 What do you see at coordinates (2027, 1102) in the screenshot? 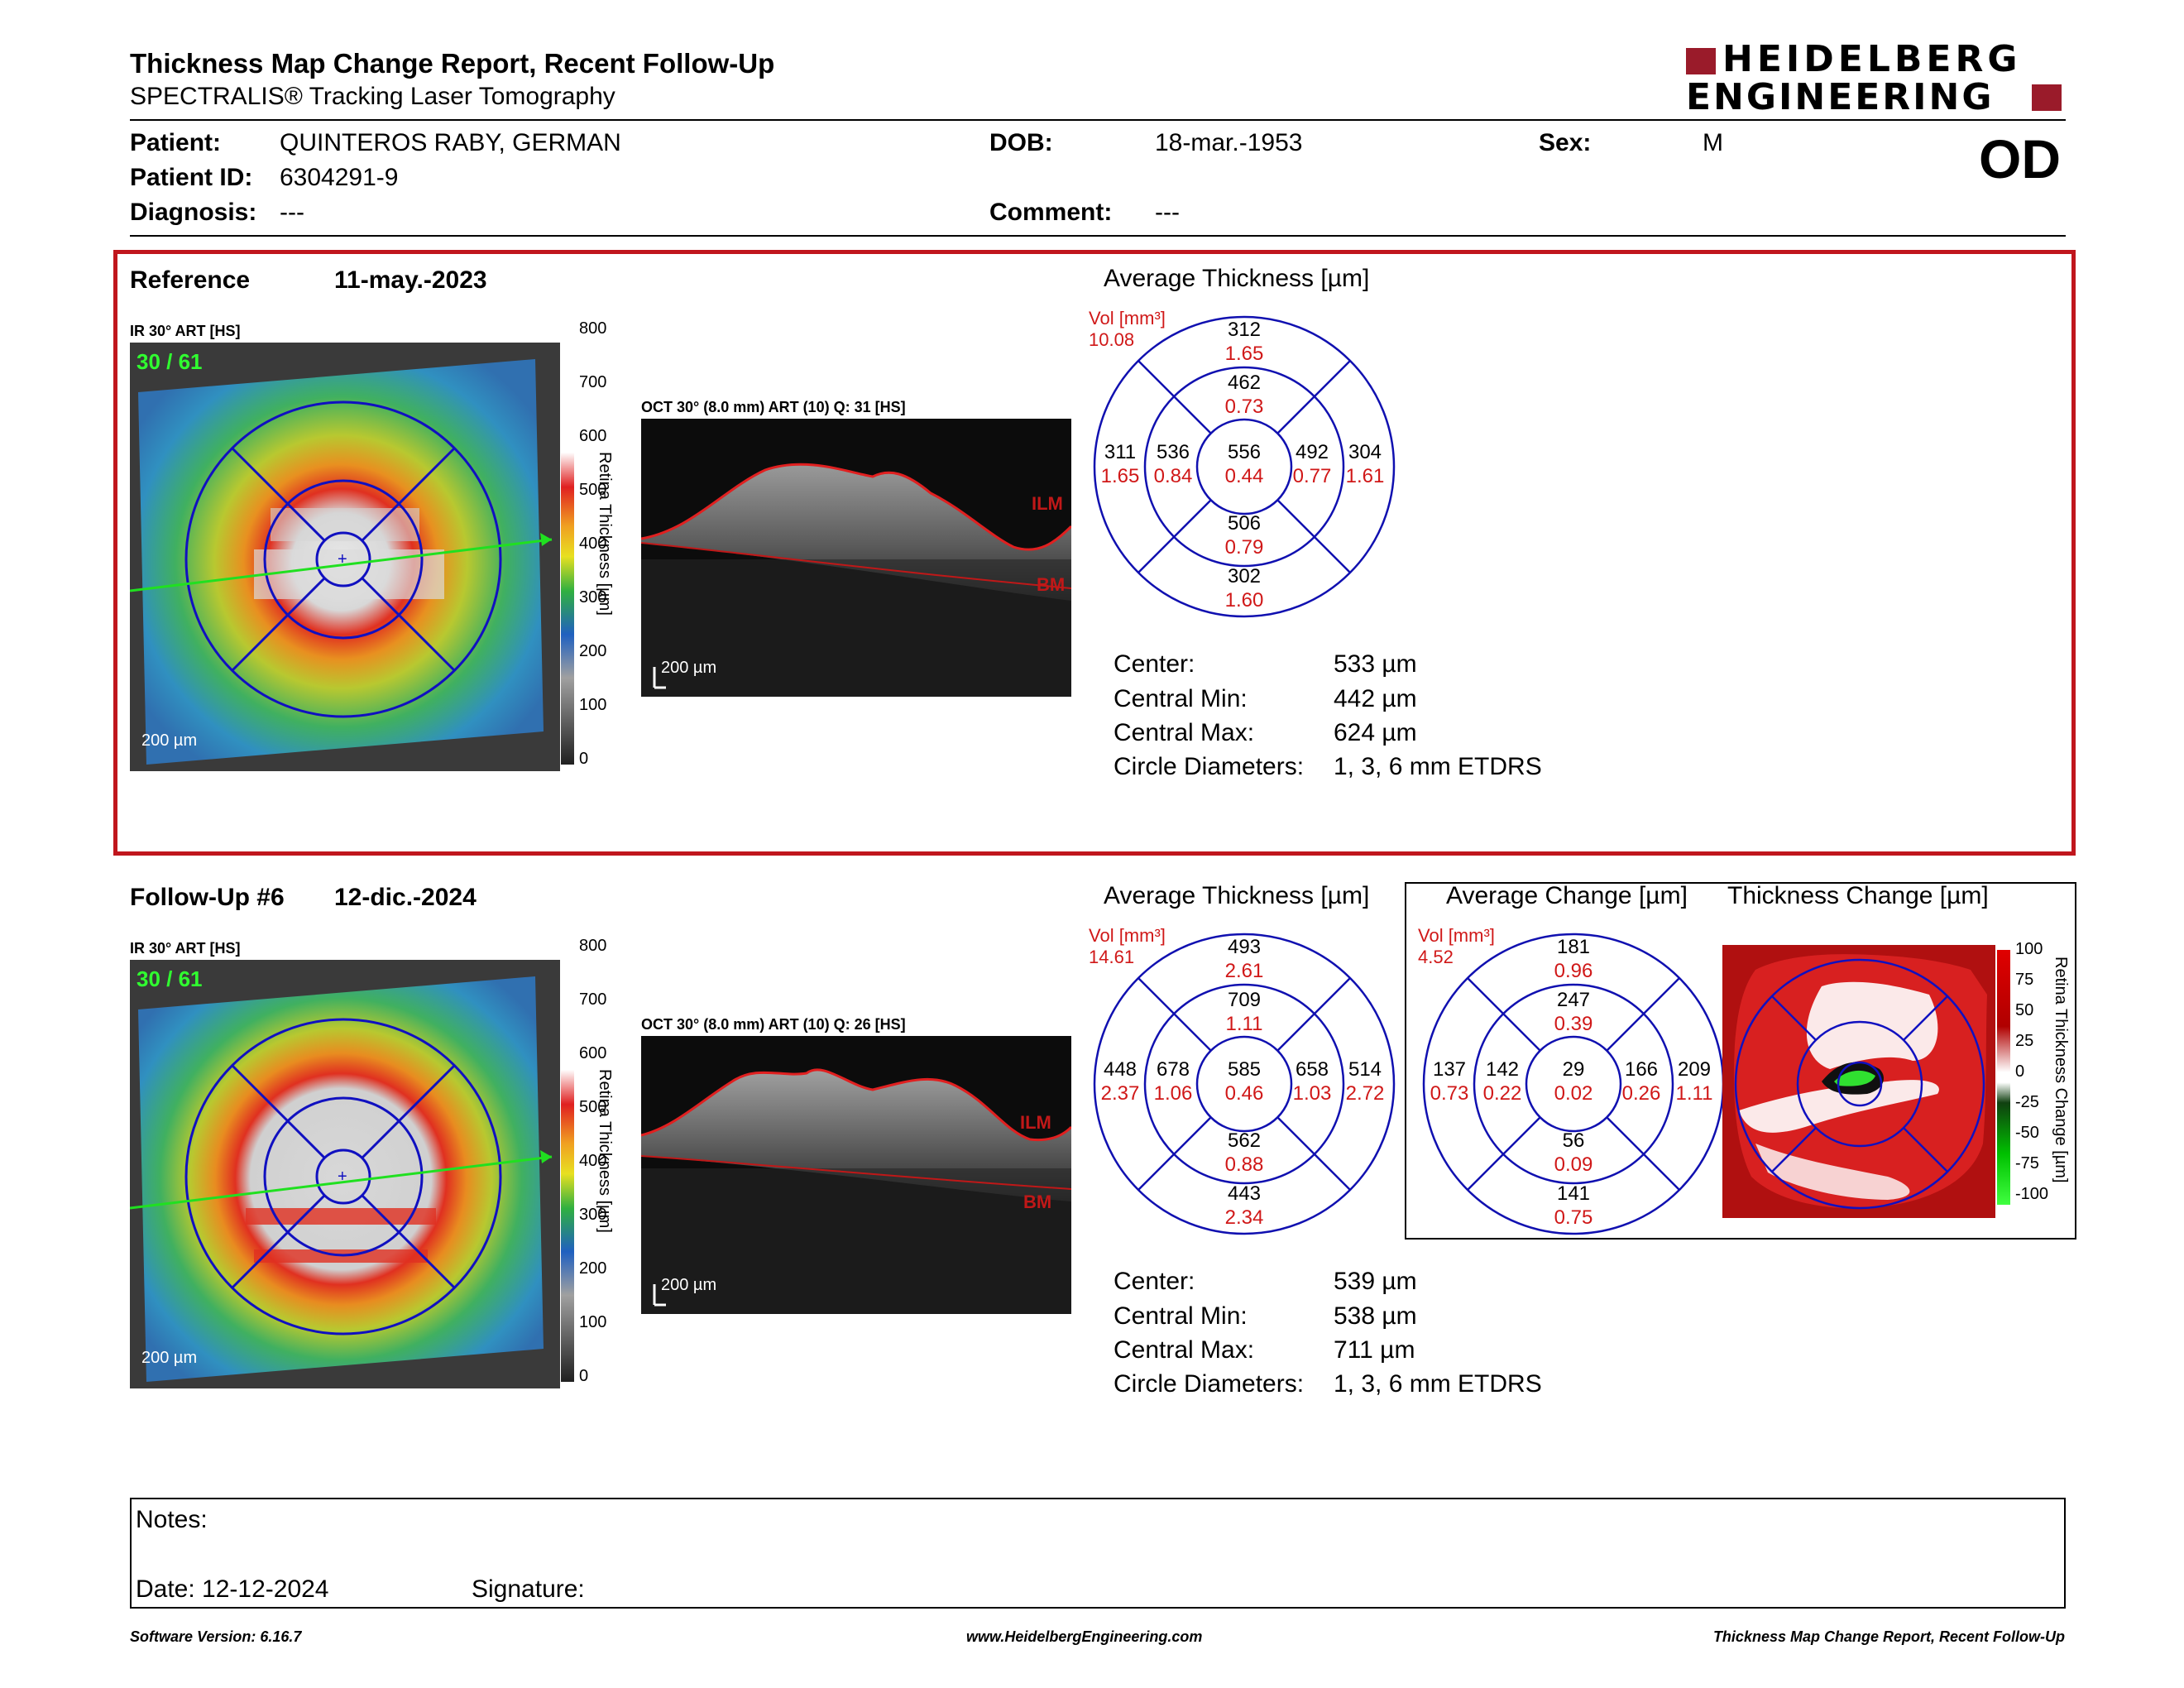
I see `change-tick: -25` at bounding box center [2027, 1102].